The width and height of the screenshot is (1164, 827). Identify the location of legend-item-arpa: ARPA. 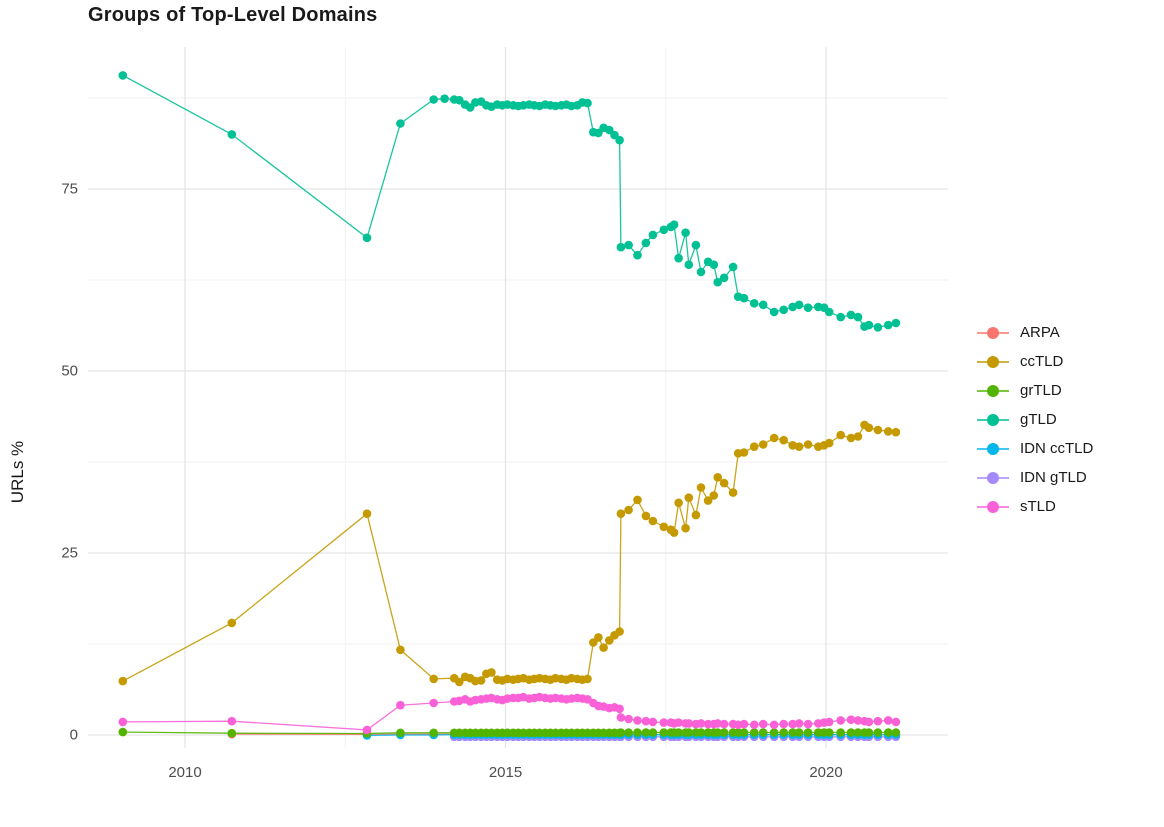
(1034, 332).